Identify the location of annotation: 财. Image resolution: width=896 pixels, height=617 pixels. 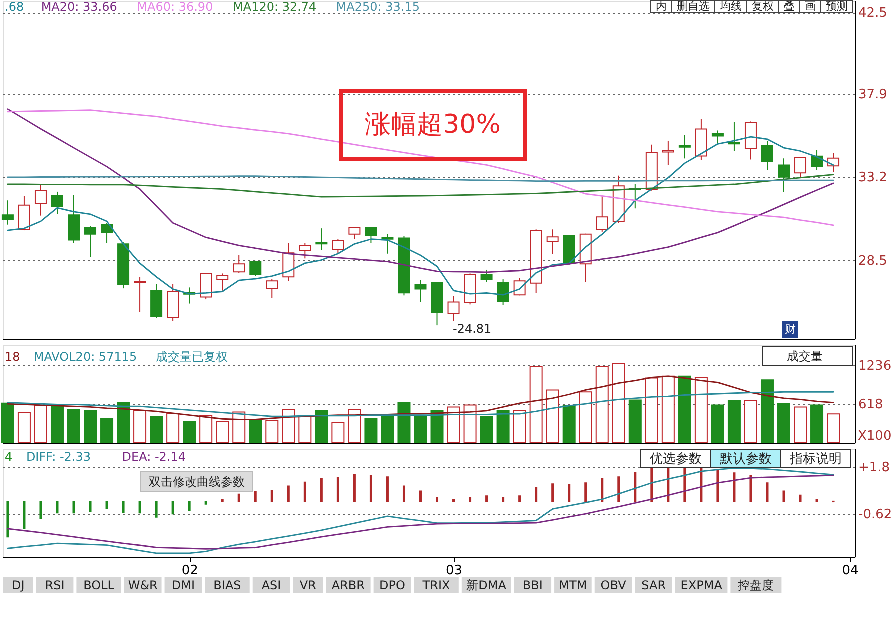
(790, 329).